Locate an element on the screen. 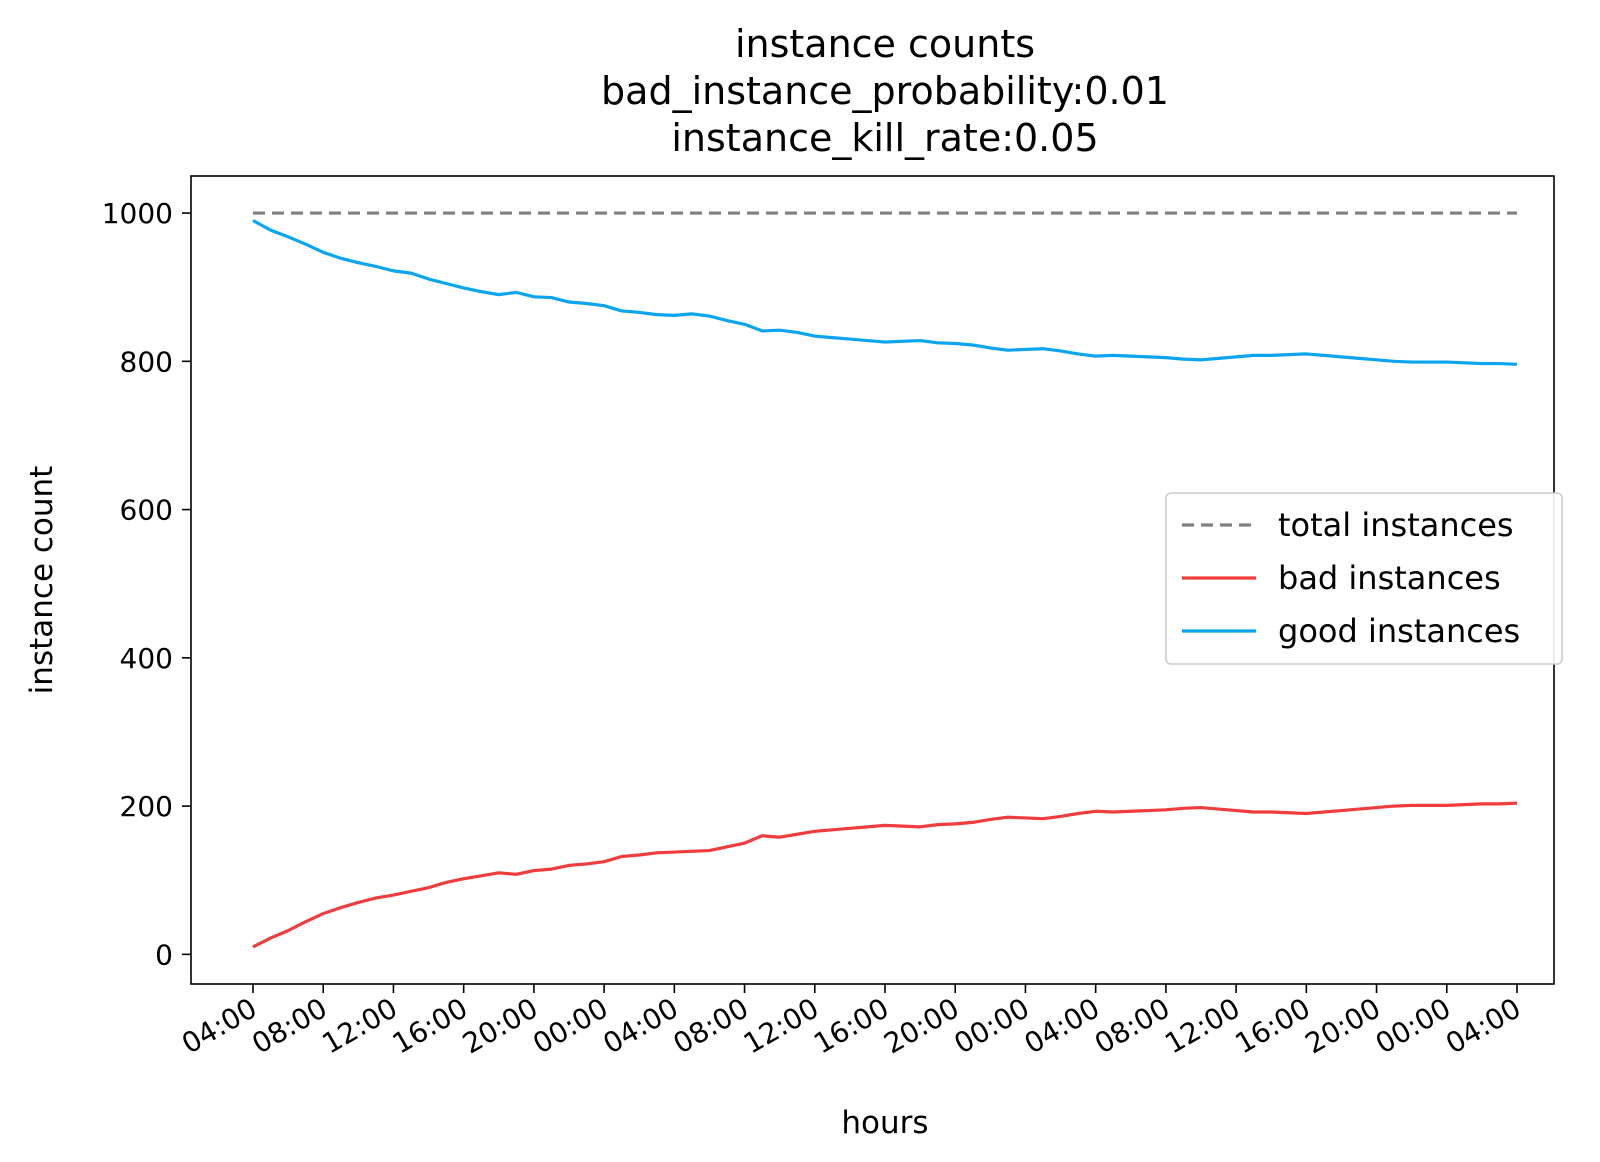 The width and height of the screenshot is (1600, 1162). y-tick-label: 0 is located at coordinates (164, 954).